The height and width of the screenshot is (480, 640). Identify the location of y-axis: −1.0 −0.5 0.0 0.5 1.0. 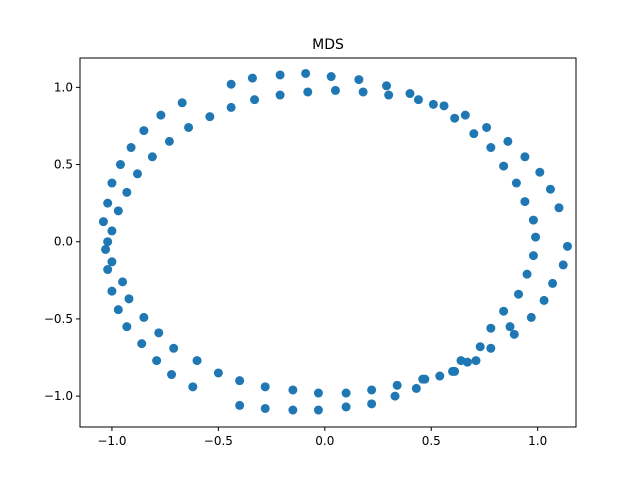
(62, 241).